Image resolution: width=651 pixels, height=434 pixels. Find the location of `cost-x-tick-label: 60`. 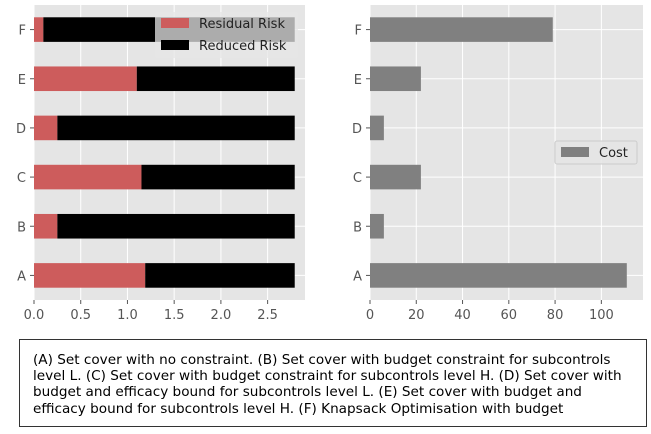

cost-x-tick-label: 60 is located at coordinates (509, 315).